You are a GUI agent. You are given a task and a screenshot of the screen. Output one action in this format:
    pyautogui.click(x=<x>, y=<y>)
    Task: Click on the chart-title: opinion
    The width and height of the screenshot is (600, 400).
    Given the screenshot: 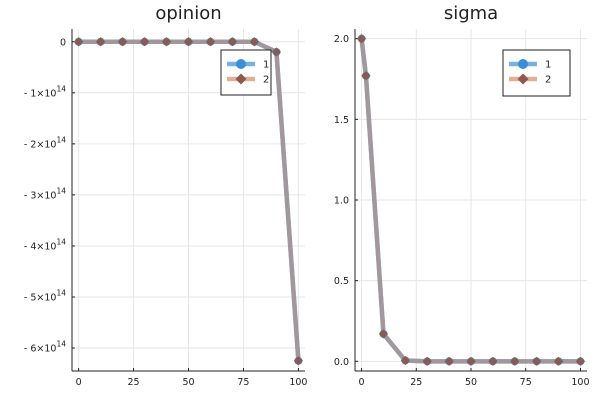 What is the action you would take?
    pyautogui.click(x=188, y=13)
    